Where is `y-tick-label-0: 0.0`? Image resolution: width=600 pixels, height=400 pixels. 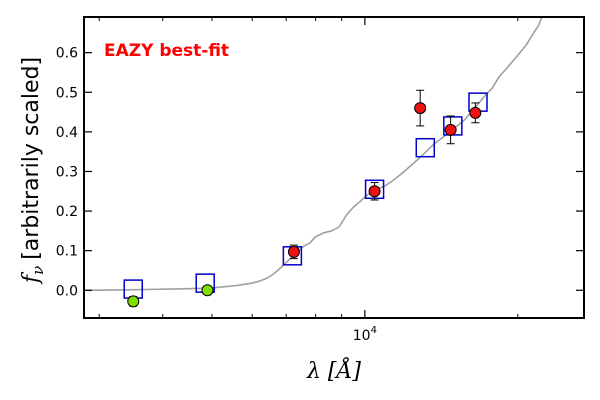 y-tick-label-0: 0.0 is located at coordinates (67, 291).